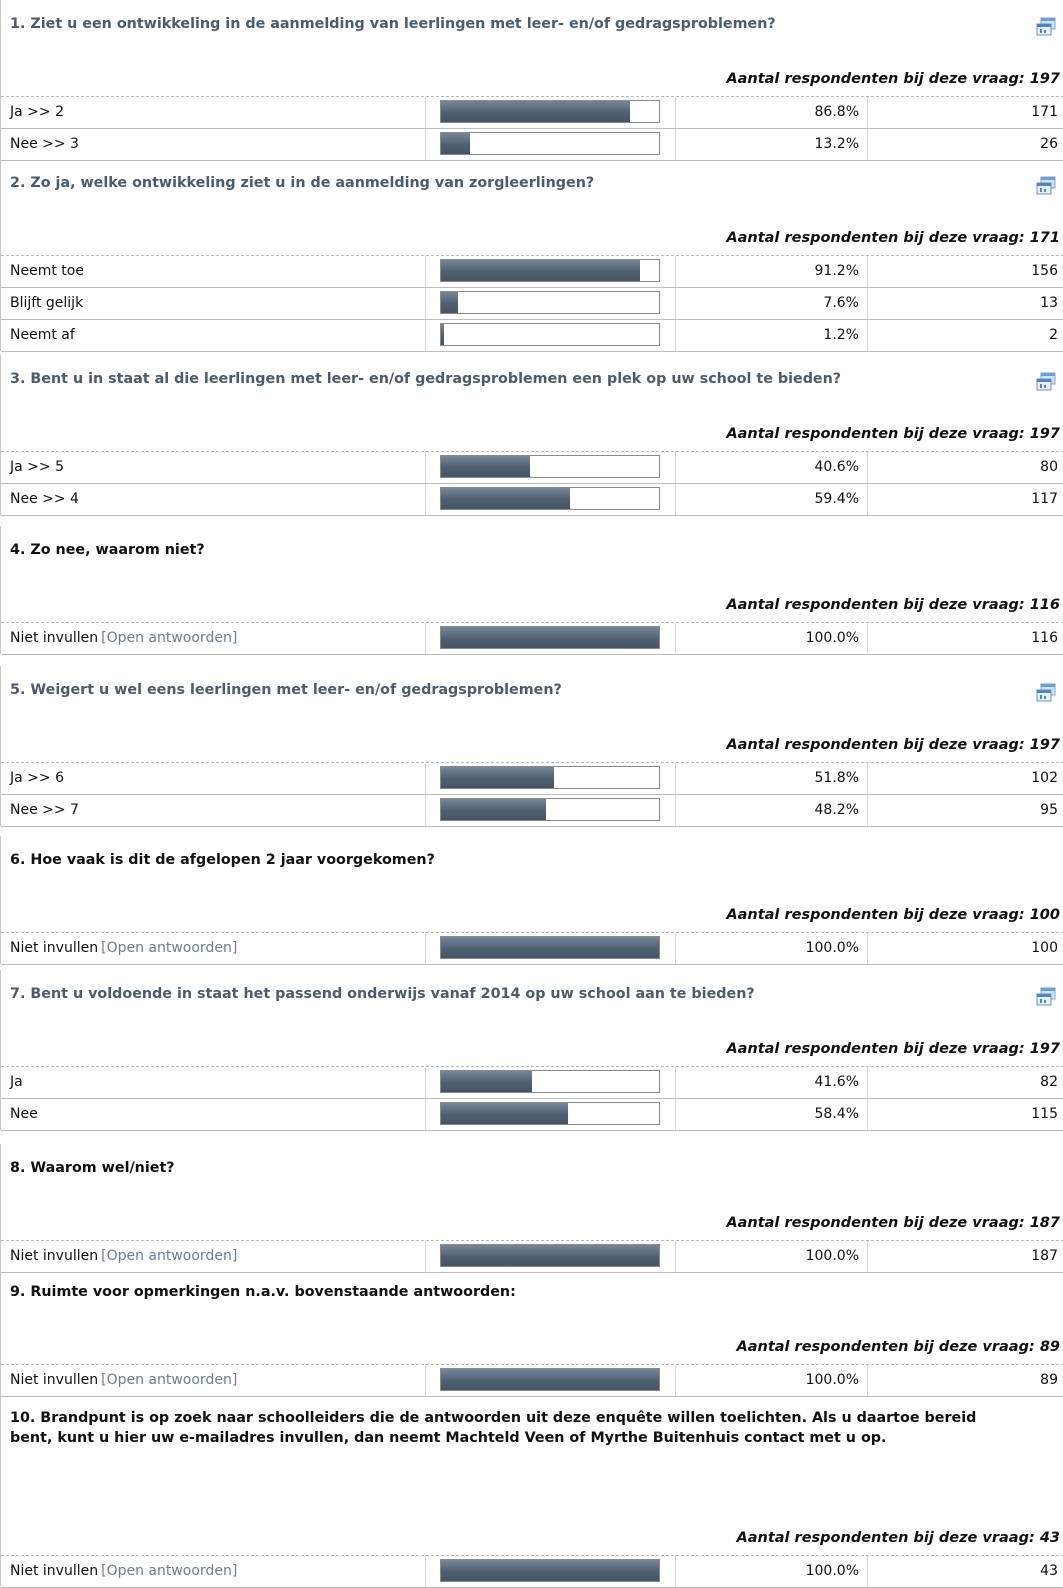  I want to click on answer-count: 171, so click(965, 112).